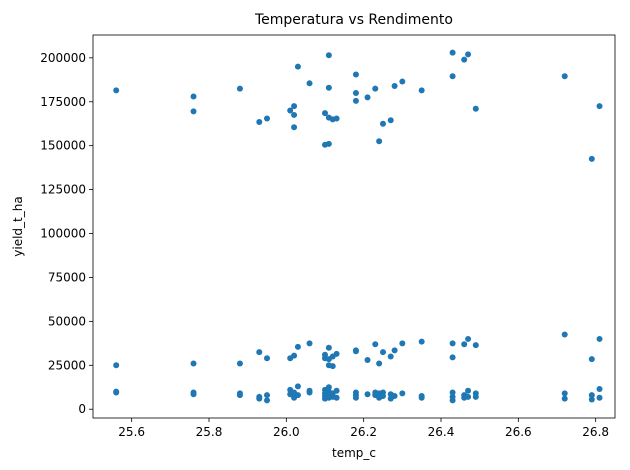  Describe the element at coordinates (363, 432) in the screenshot. I see `x-tick-label: 26.2` at that location.